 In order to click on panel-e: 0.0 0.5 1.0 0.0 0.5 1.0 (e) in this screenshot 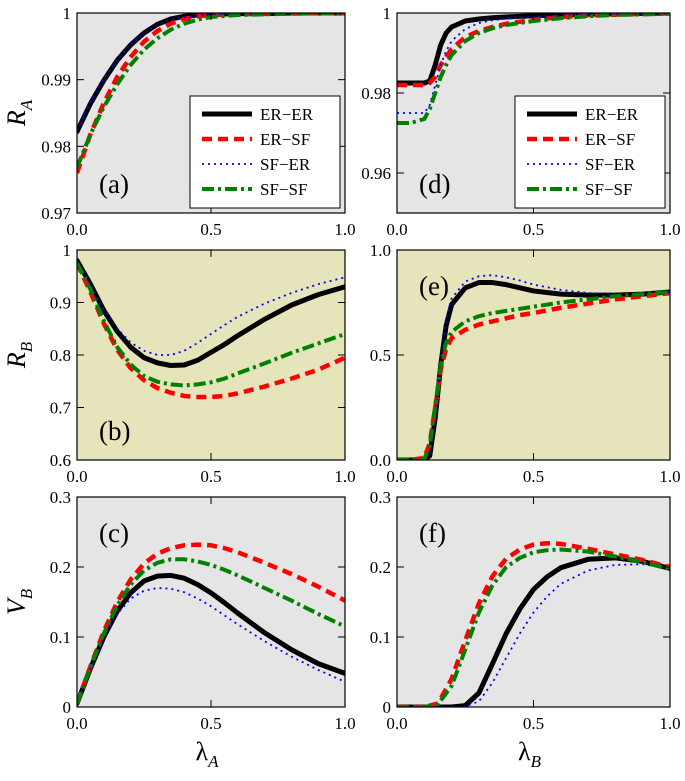, I will do `click(525, 363)`.